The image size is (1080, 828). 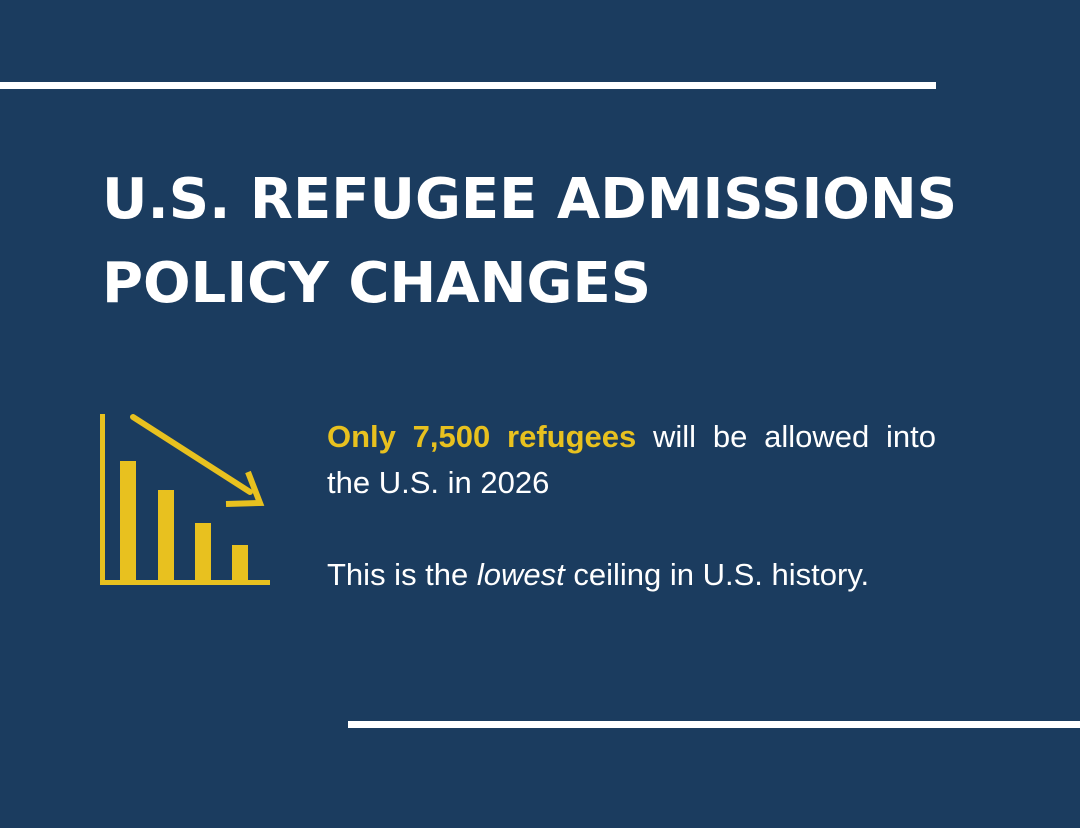 What do you see at coordinates (717, 574) in the screenshot?
I see `note-after: ceiling in U.S. history.` at bounding box center [717, 574].